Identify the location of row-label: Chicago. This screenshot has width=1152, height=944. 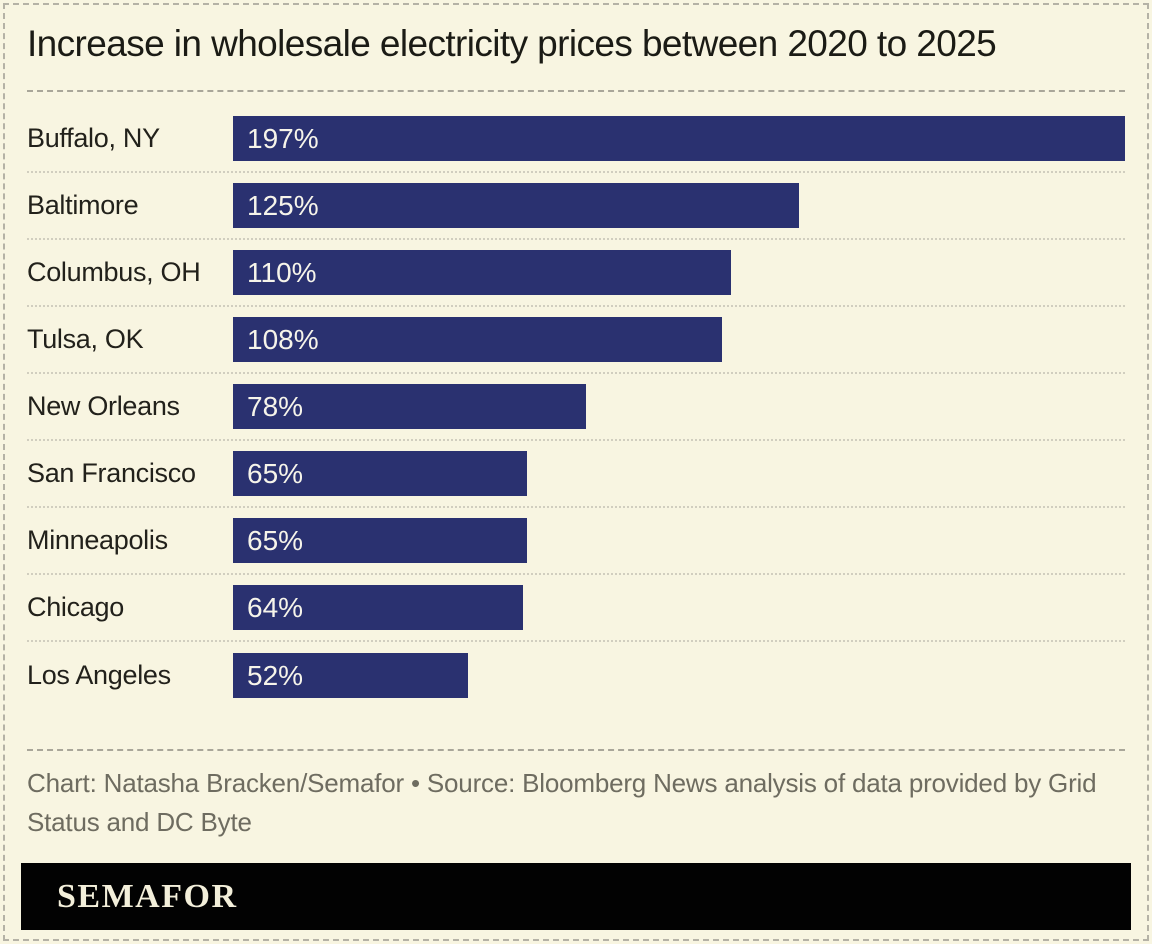
(75, 607).